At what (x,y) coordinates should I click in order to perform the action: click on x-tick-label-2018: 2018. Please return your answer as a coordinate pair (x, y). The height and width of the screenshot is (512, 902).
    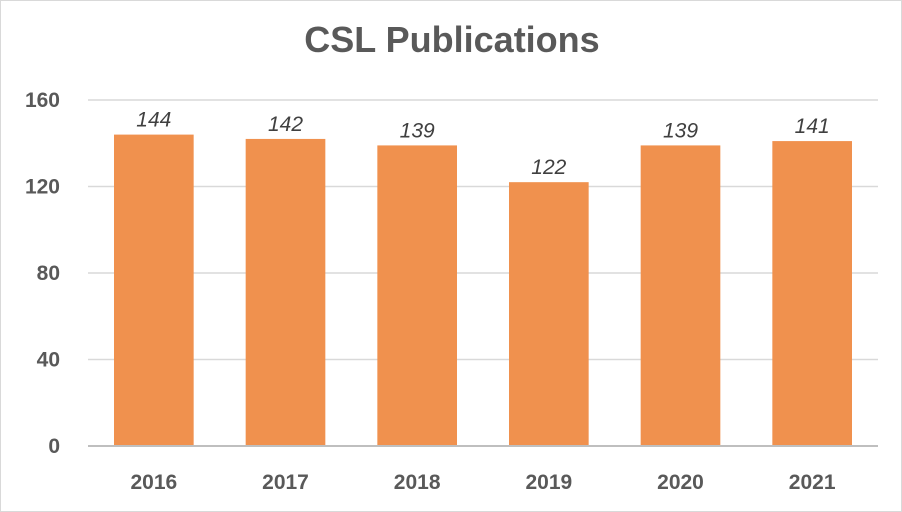
    Looking at the image, I should click on (417, 482).